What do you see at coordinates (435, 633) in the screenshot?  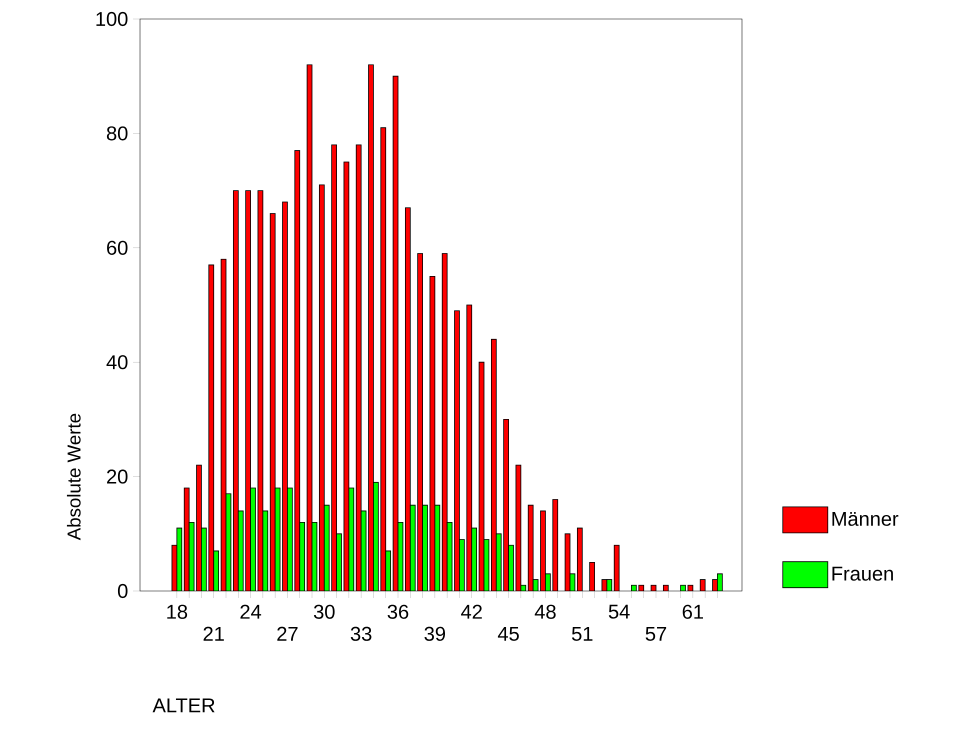 I see `x-tick-label: 39` at bounding box center [435, 633].